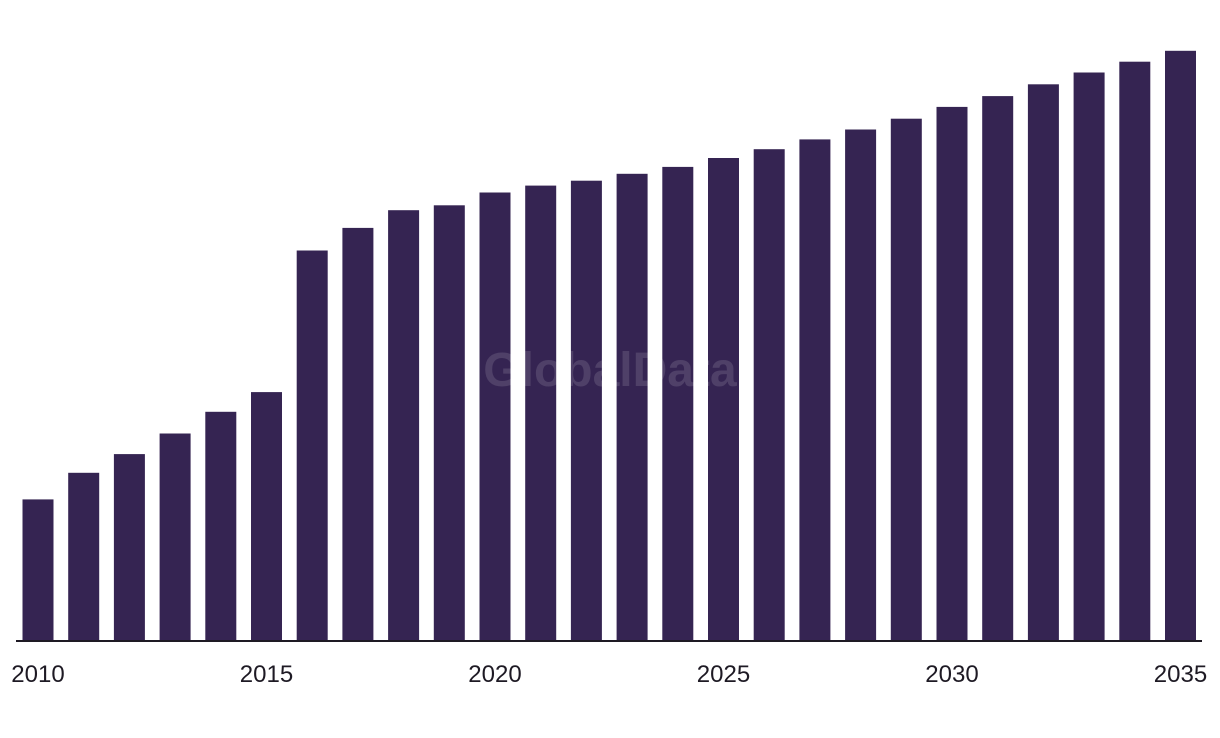 The width and height of the screenshot is (1220, 738). I want to click on bar-2032, so click(1043, 363).